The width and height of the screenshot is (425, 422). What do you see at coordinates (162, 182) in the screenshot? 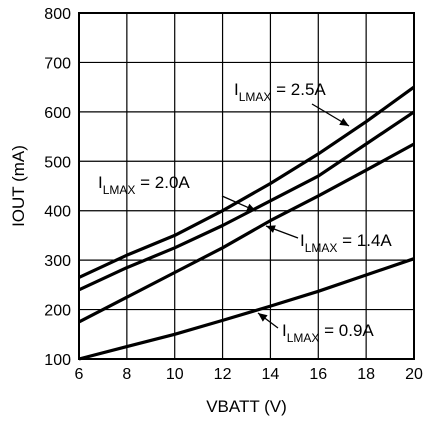
I see `series-label-value: = 2.0A` at bounding box center [162, 182].